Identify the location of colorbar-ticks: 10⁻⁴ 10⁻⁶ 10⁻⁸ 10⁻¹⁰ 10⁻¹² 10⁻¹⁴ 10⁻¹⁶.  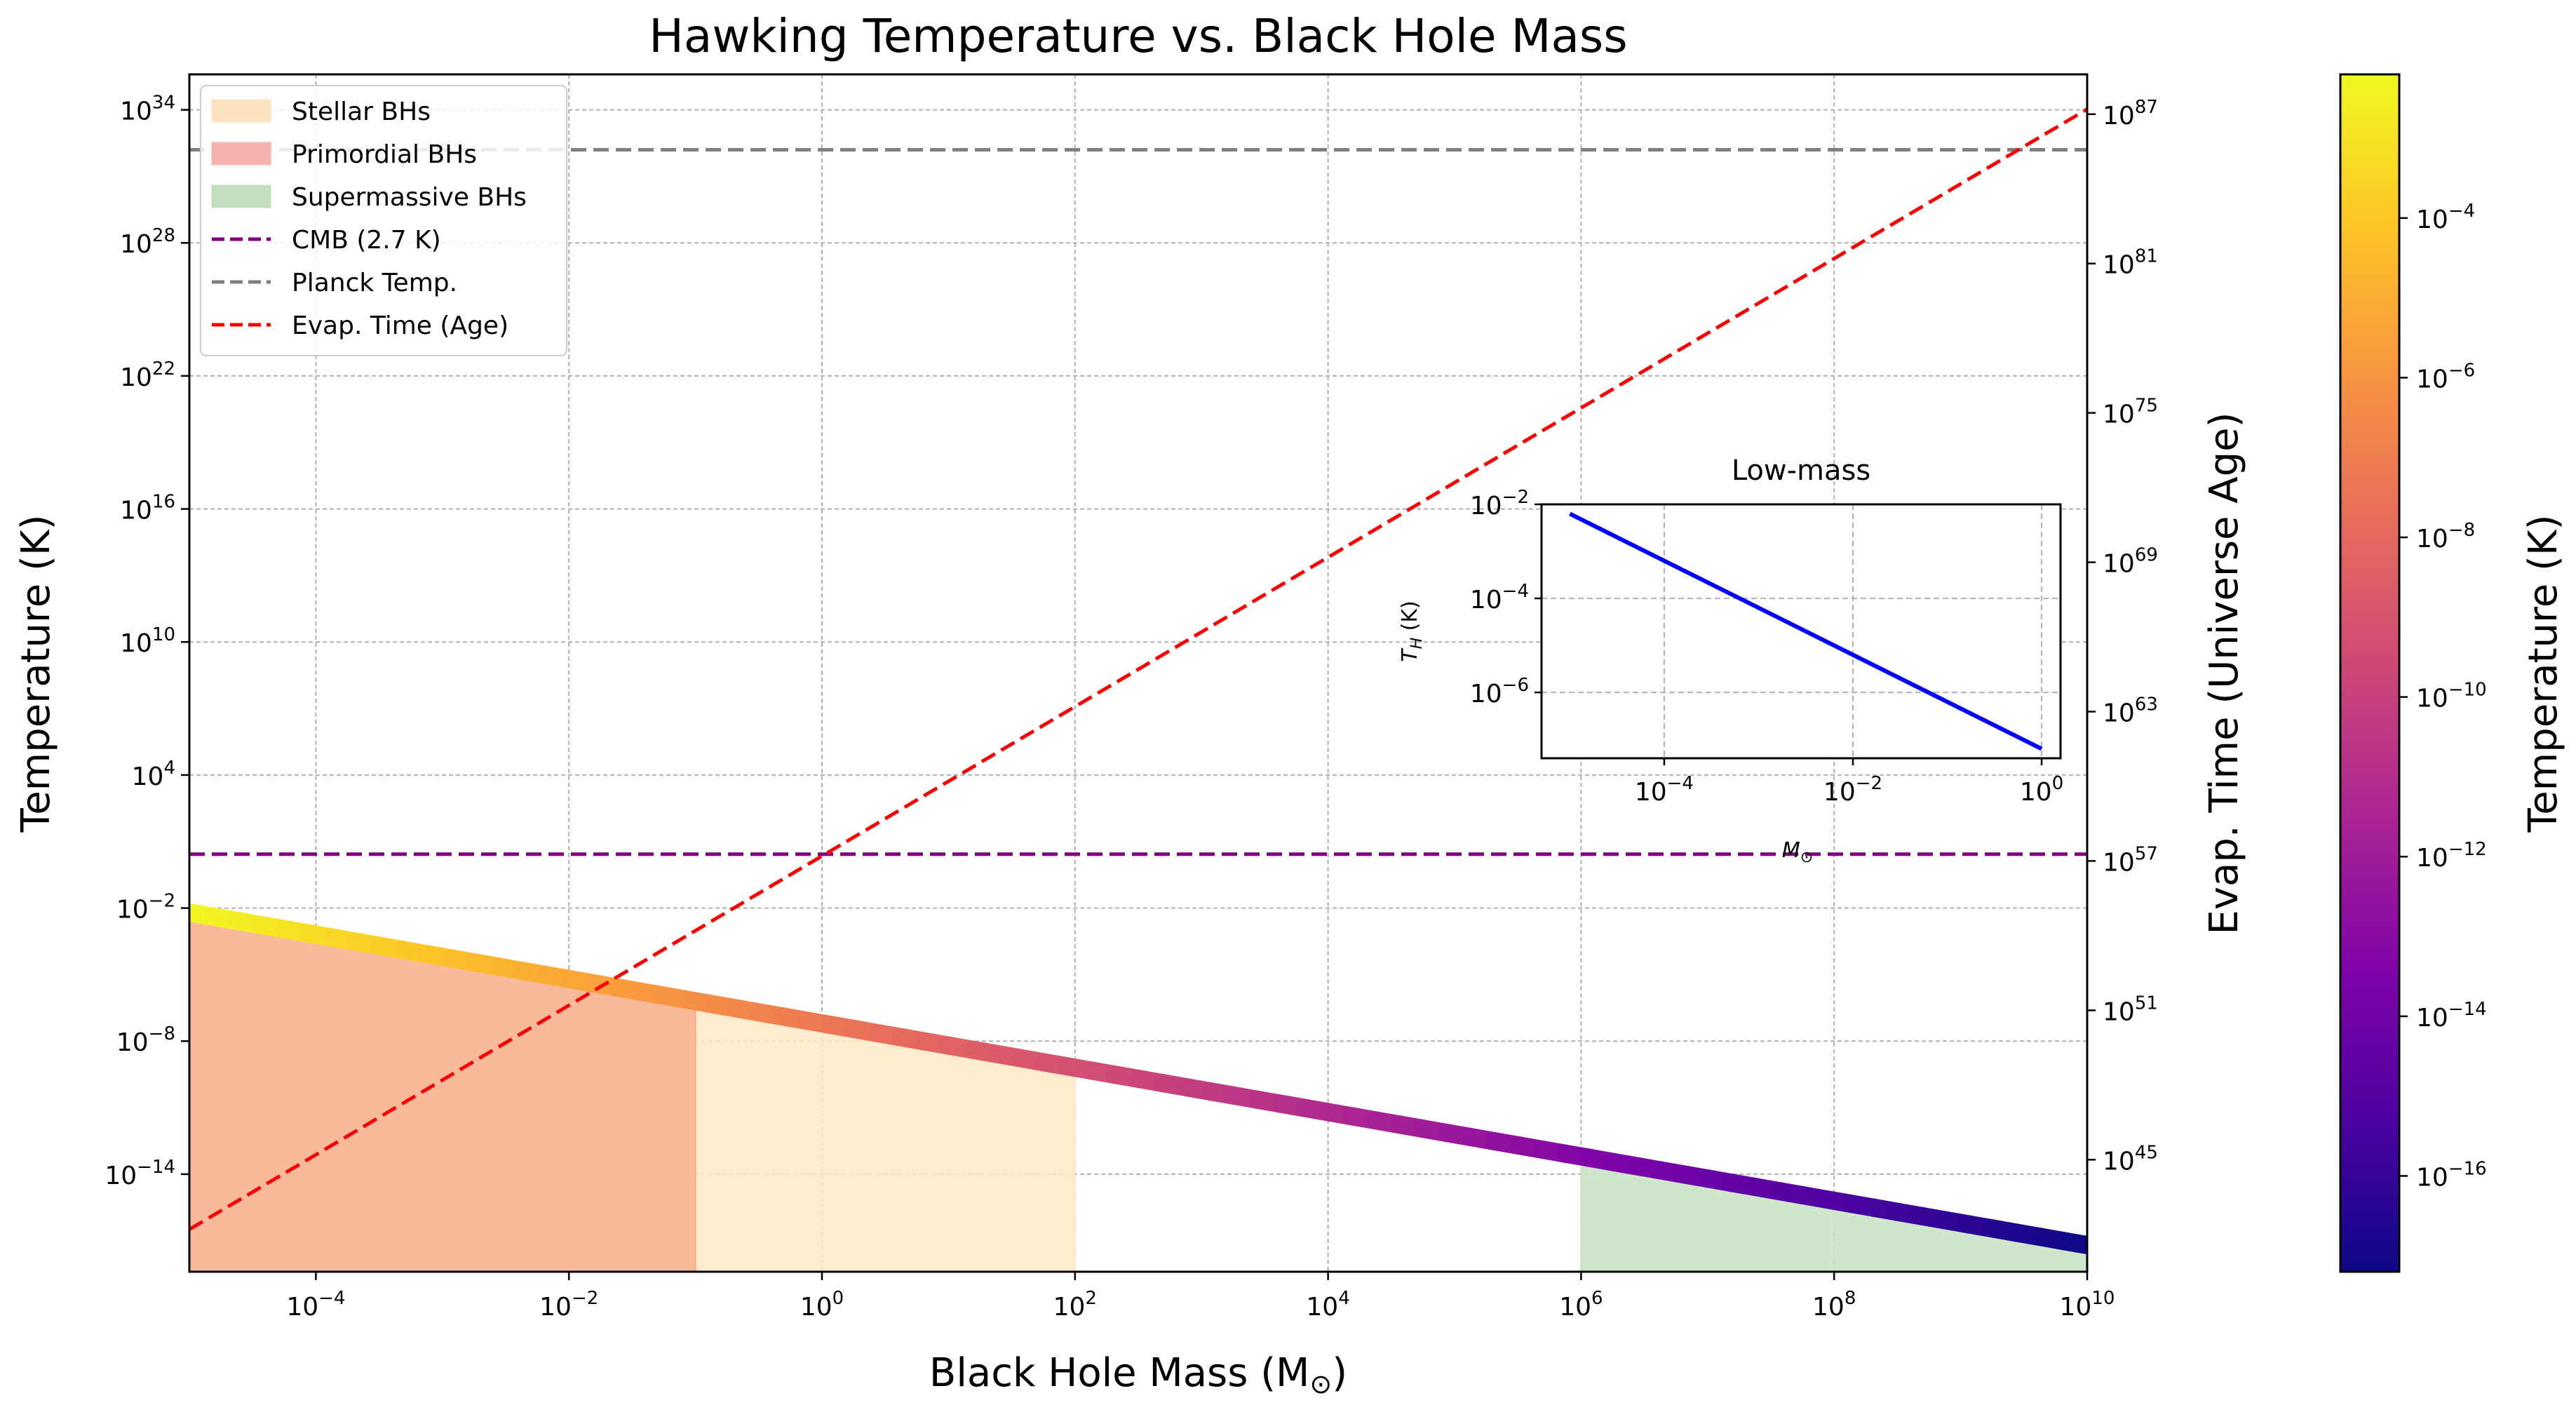
(2443, 696).